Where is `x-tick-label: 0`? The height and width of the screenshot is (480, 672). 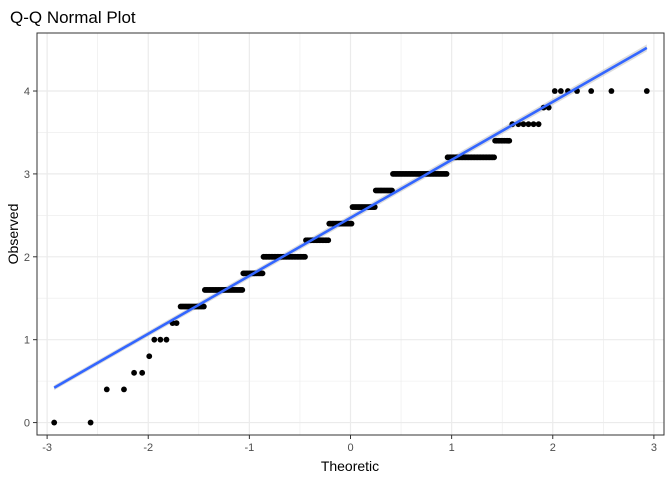 x-tick-label: 0 is located at coordinates (350, 448).